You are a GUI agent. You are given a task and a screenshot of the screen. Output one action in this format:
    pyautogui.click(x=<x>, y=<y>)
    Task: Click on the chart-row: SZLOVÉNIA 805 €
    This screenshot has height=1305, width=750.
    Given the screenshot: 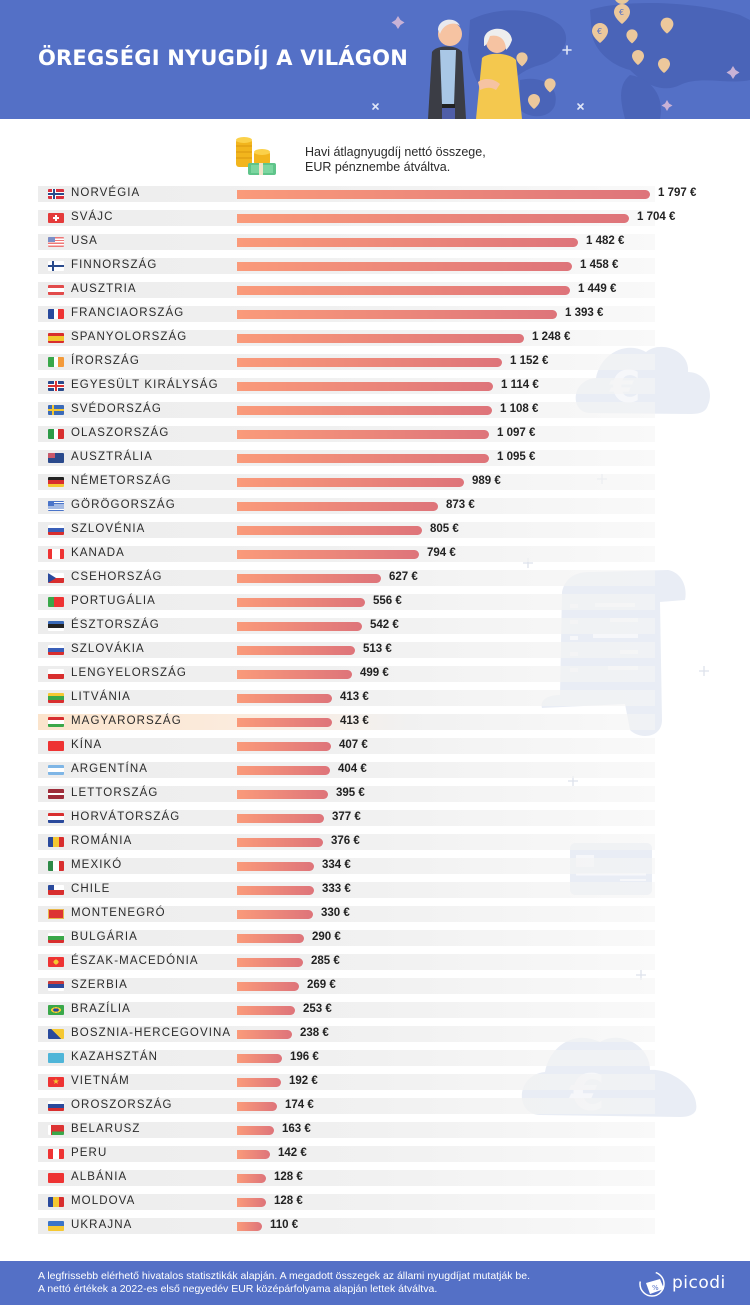 What is the action you would take?
    pyautogui.click(x=346, y=530)
    